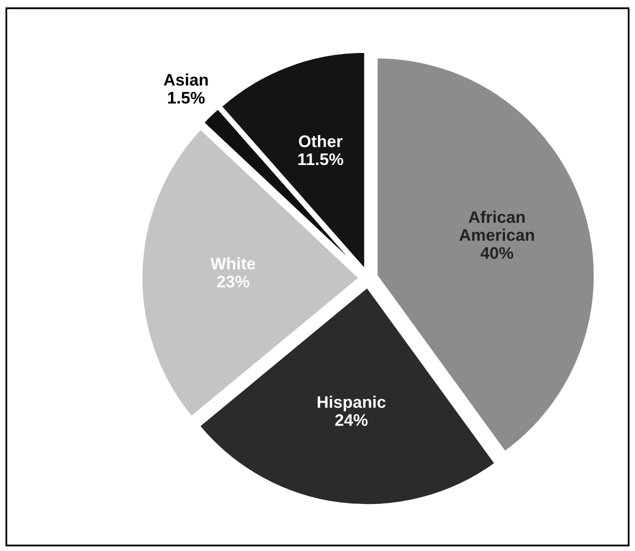  Describe the element at coordinates (186, 98) in the screenshot. I see `data-label: 1.5%` at that location.